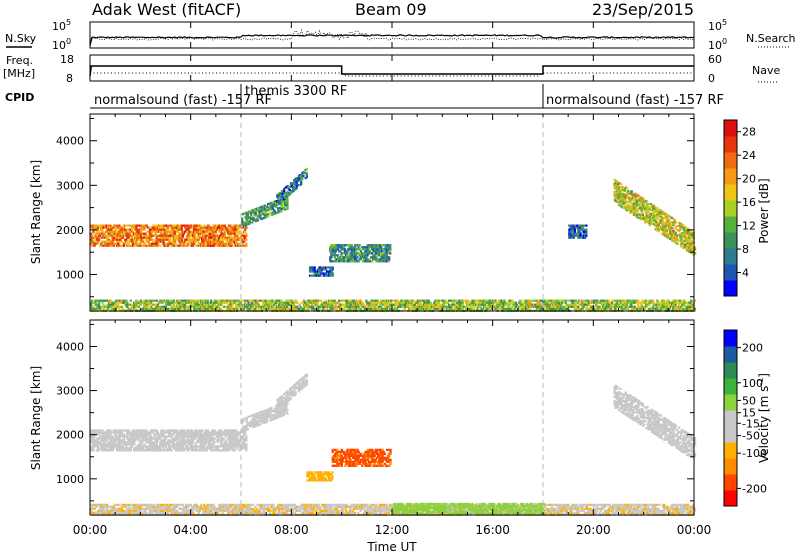  What do you see at coordinates (400, 35) in the screenshot?
I see `noise-panel: N.Sky 105 100 105 100 N.Search` at bounding box center [400, 35].